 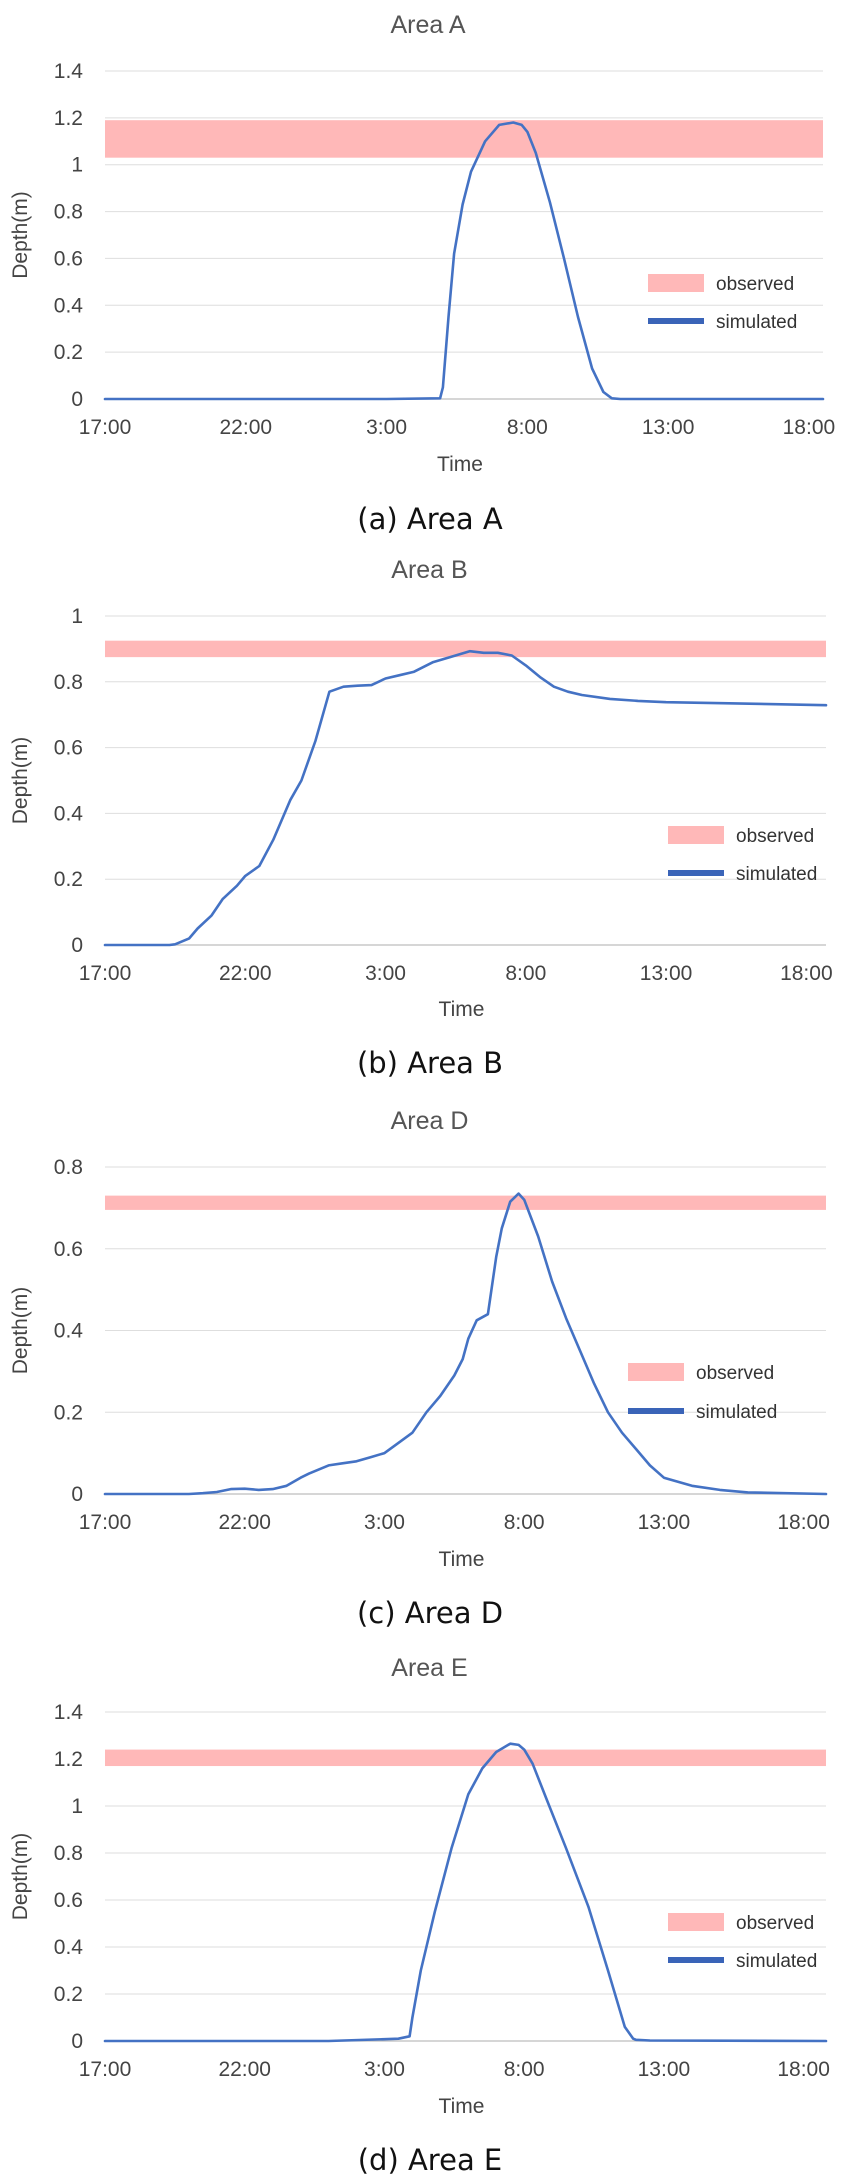 What do you see at coordinates (430, 519) in the screenshot?
I see `figure-caption: (a) Area A` at bounding box center [430, 519].